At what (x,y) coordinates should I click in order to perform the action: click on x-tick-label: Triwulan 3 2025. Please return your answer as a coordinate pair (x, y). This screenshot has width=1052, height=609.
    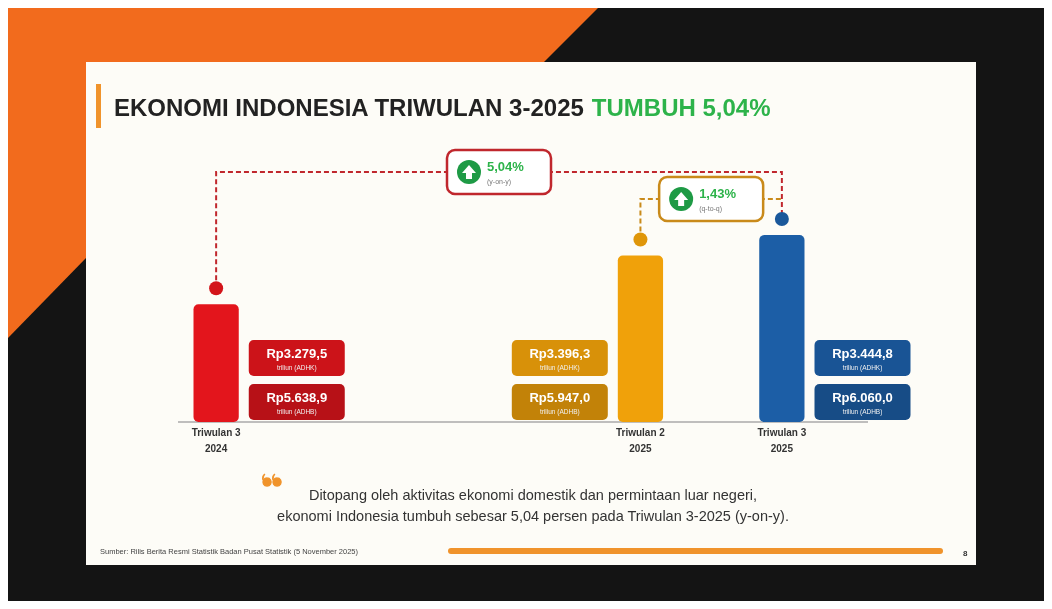
    Looking at the image, I should click on (782, 440).